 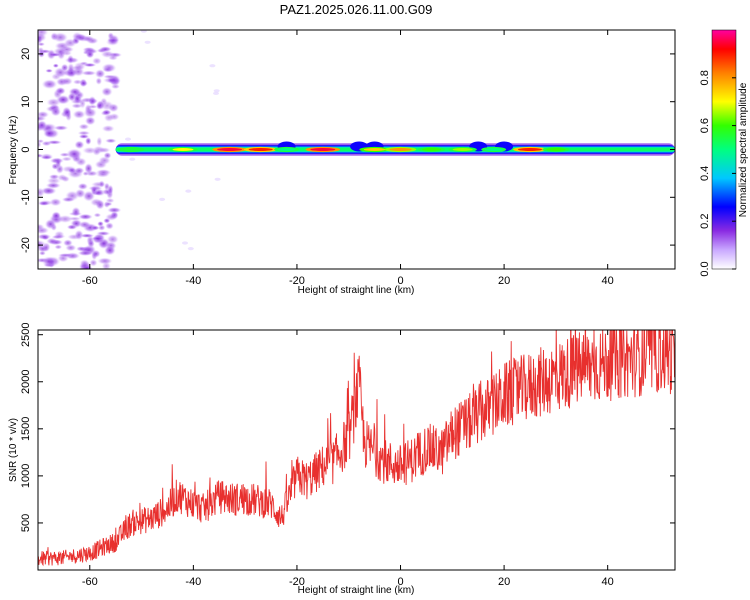 I want to click on snr-xtick-label: -20, so click(x=297, y=582).